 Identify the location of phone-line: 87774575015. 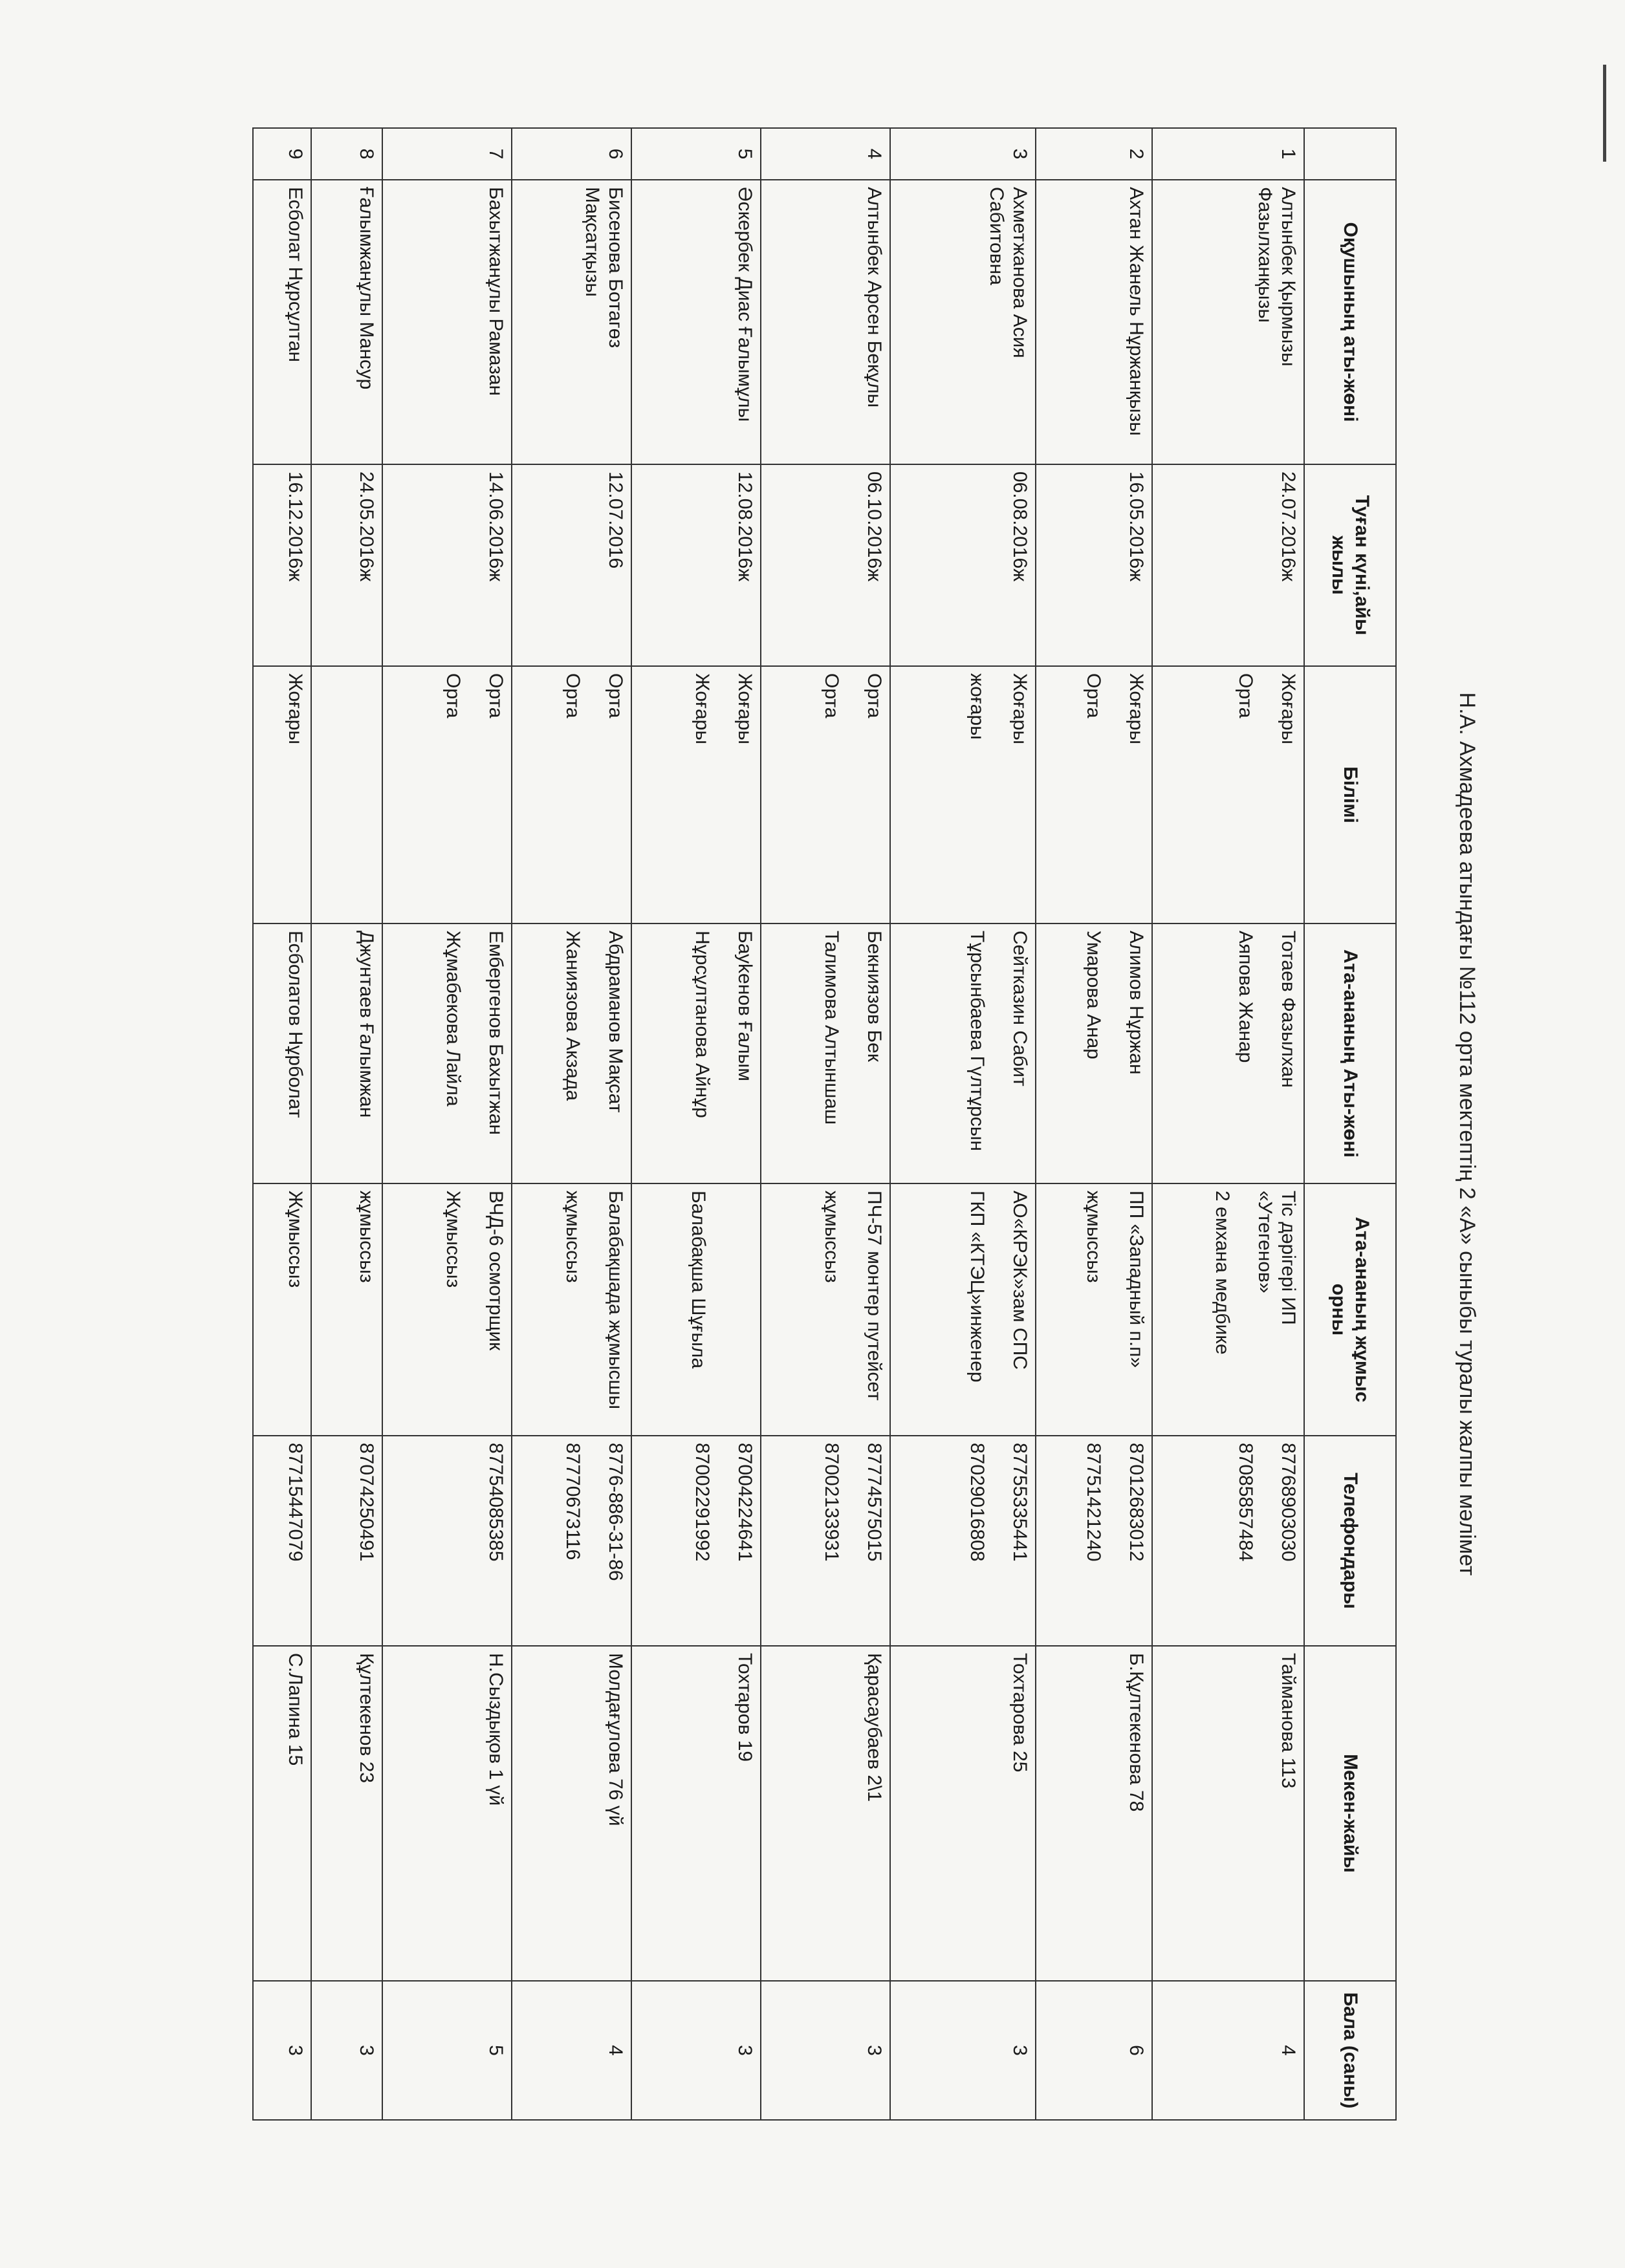
(874, 1502).